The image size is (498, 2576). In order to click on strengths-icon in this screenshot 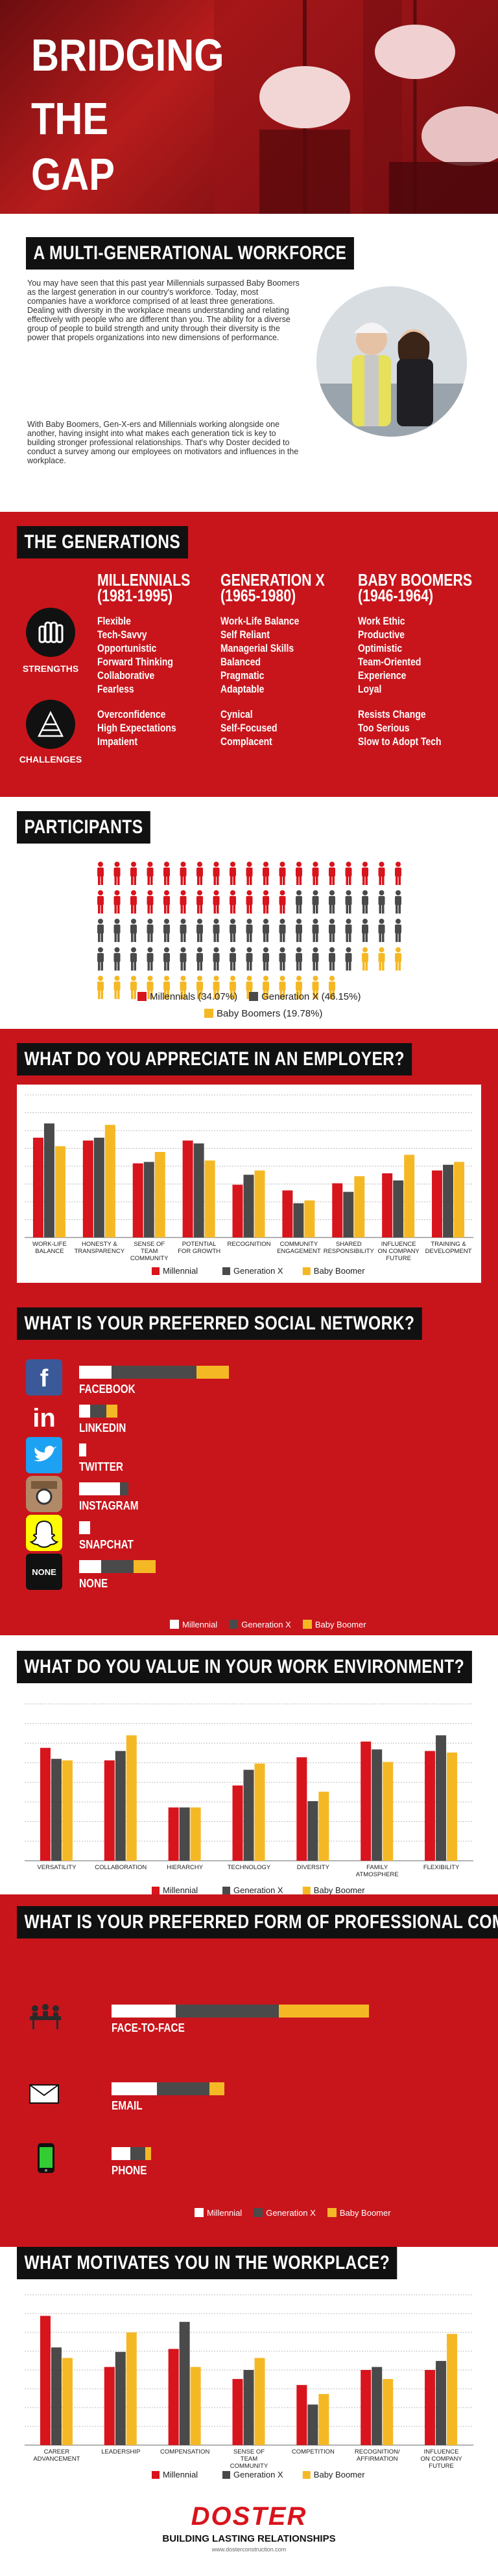, I will do `click(50, 632)`.